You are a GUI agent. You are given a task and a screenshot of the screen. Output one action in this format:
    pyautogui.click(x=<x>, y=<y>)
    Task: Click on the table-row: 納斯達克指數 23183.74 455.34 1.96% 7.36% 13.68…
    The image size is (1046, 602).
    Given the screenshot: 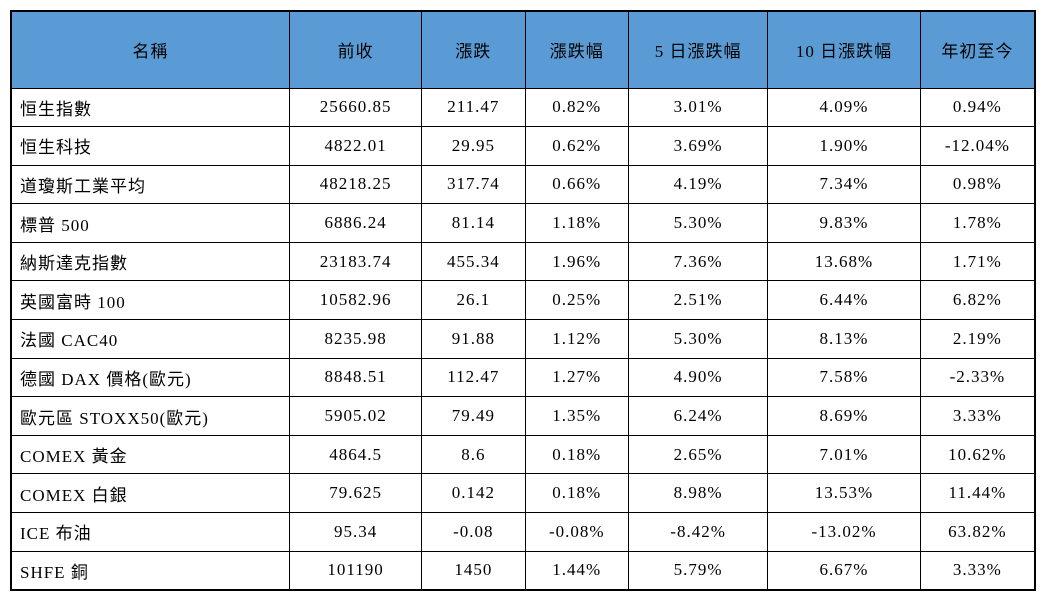 What is the action you would take?
    pyautogui.click(x=523, y=261)
    